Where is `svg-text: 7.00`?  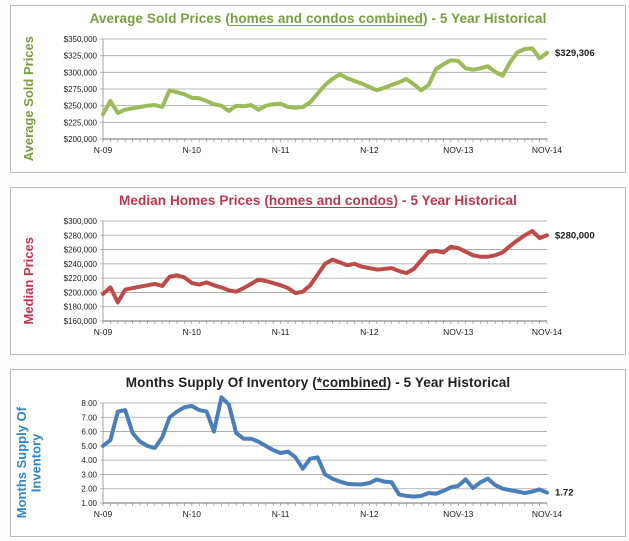
svg-text: 7.00 is located at coordinates (89, 417).